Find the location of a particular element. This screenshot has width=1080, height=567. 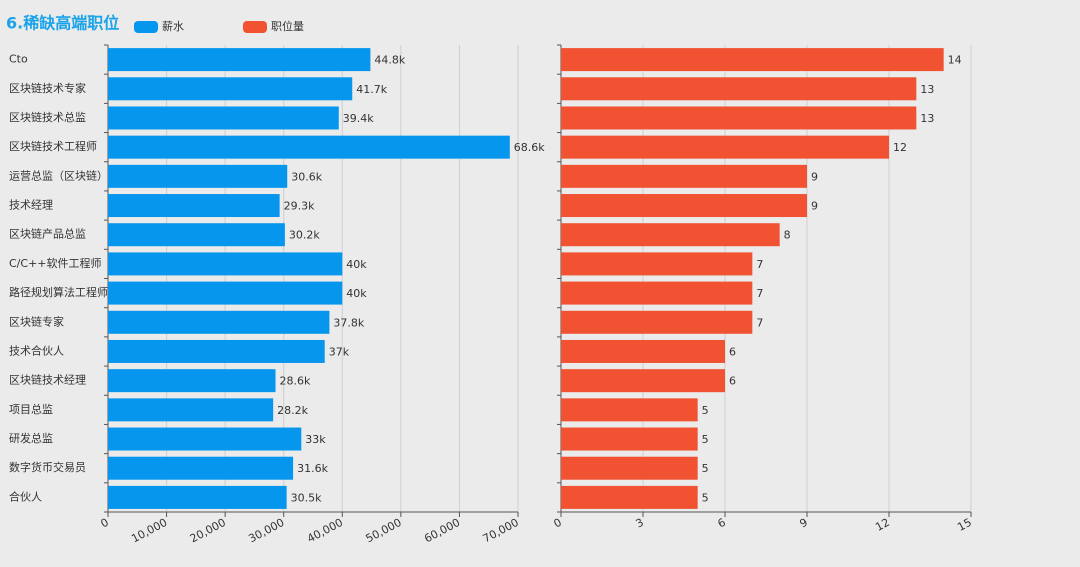

value-label: 30.2k is located at coordinates (304, 235).